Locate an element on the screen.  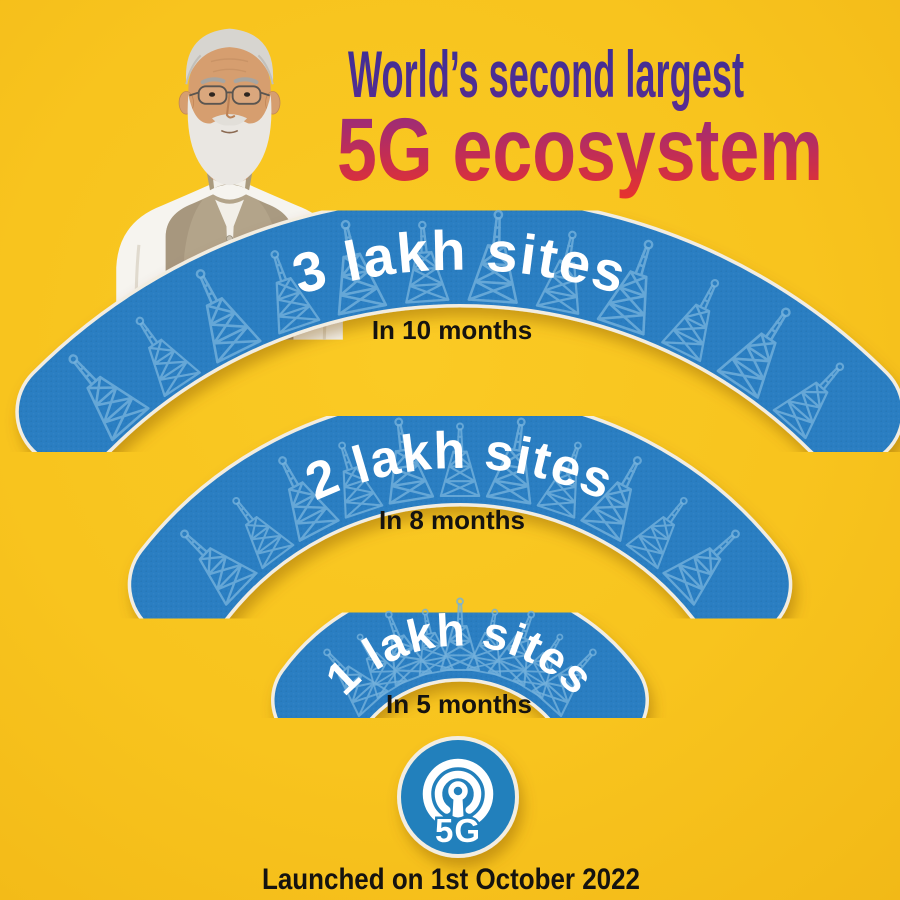
face is located at coordinates (229, 90).